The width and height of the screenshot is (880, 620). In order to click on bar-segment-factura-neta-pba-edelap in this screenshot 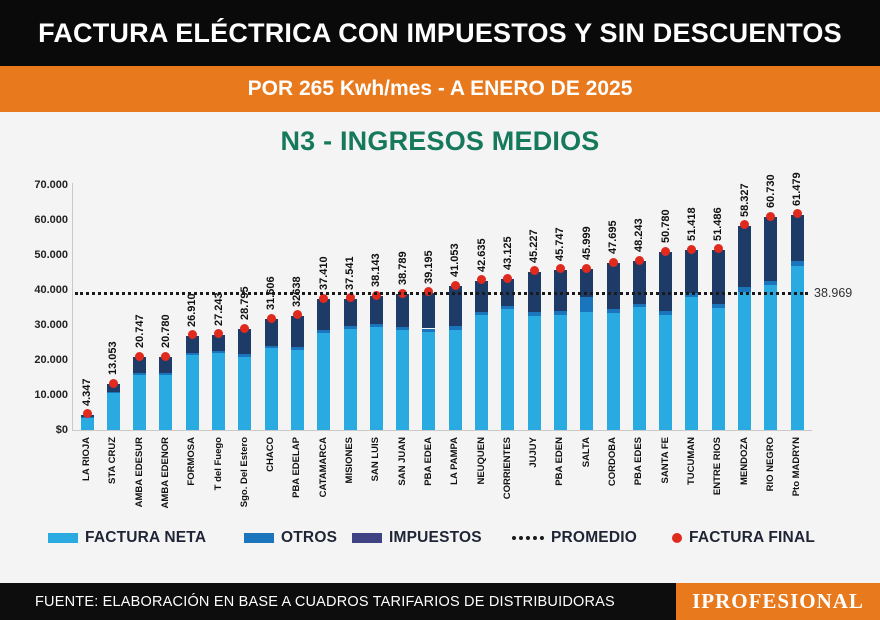, I will do `click(297, 389)`.